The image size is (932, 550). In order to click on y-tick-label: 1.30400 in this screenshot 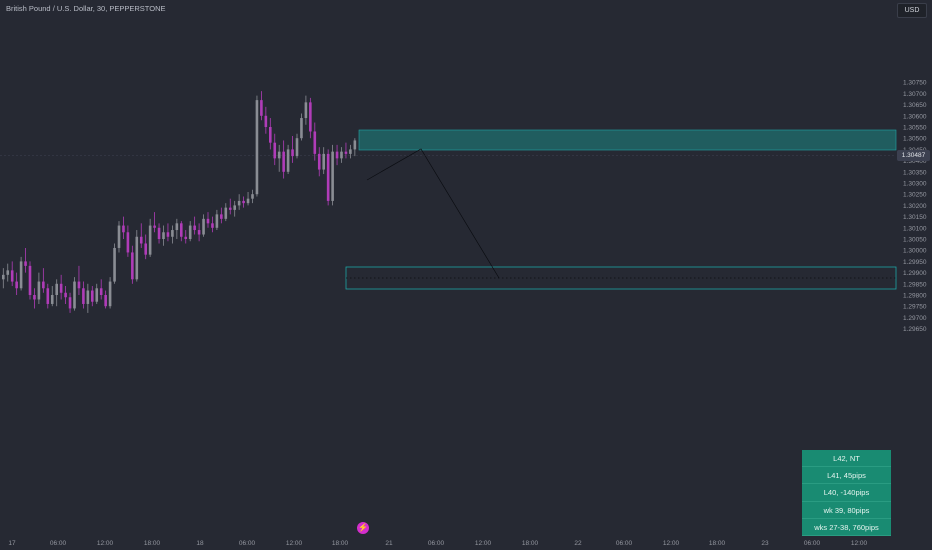, I will do `click(915, 161)`.